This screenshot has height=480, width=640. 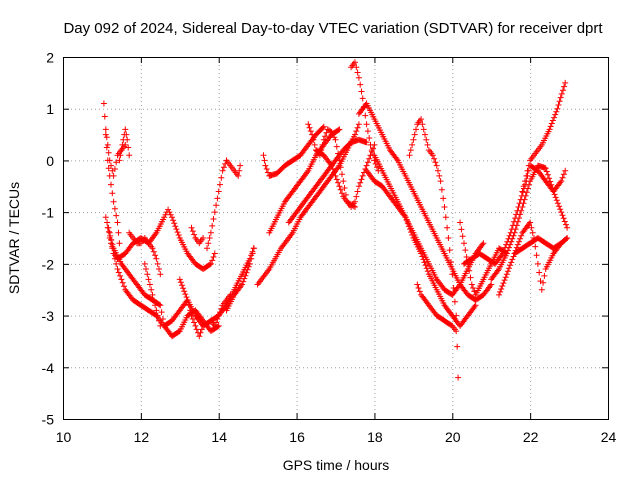 I want to click on x-tick-label: 20, so click(x=453, y=437).